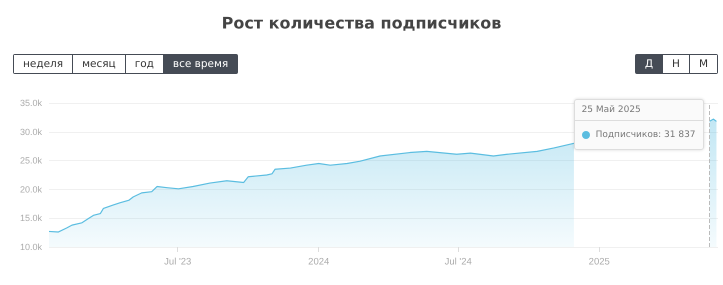  What do you see at coordinates (639, 124) in the screenshot?
I see `tooltip-box: 25 Май 2025 Подписчиков: 31 837` at bounding box center [639, 124].